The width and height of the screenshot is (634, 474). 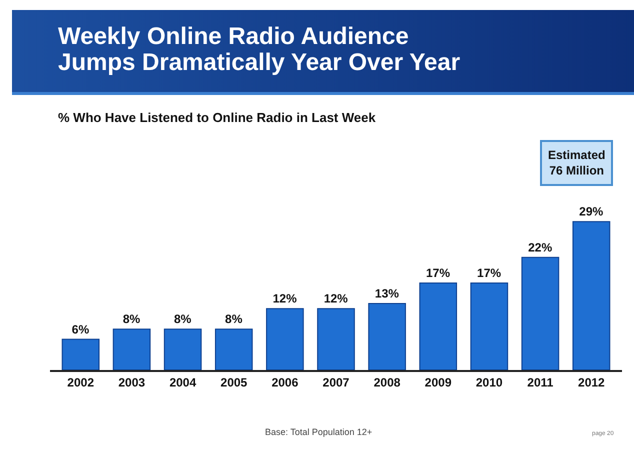 What do you see at coordinates (132, 382) in the screenshot?
I see `x-tick-label: 2003` at bounding box center [132, 382].